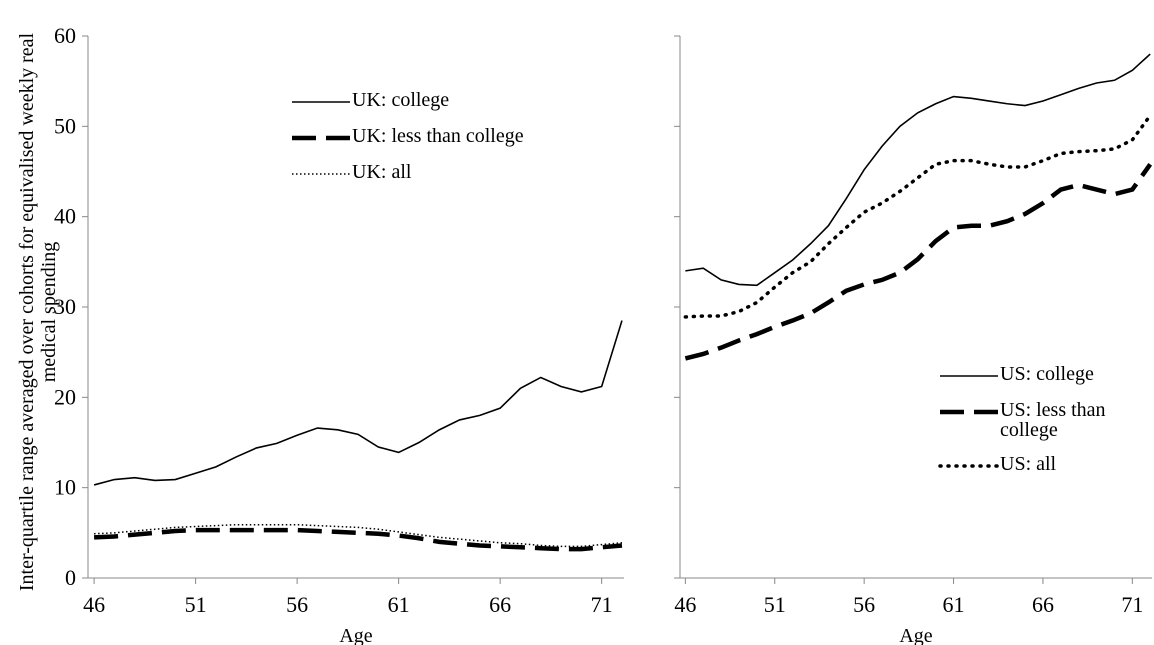  What do you see at coordinates (401, 100) in the screenshot?
I see `legend-label: UK: college` at bounding box center [401, 100].